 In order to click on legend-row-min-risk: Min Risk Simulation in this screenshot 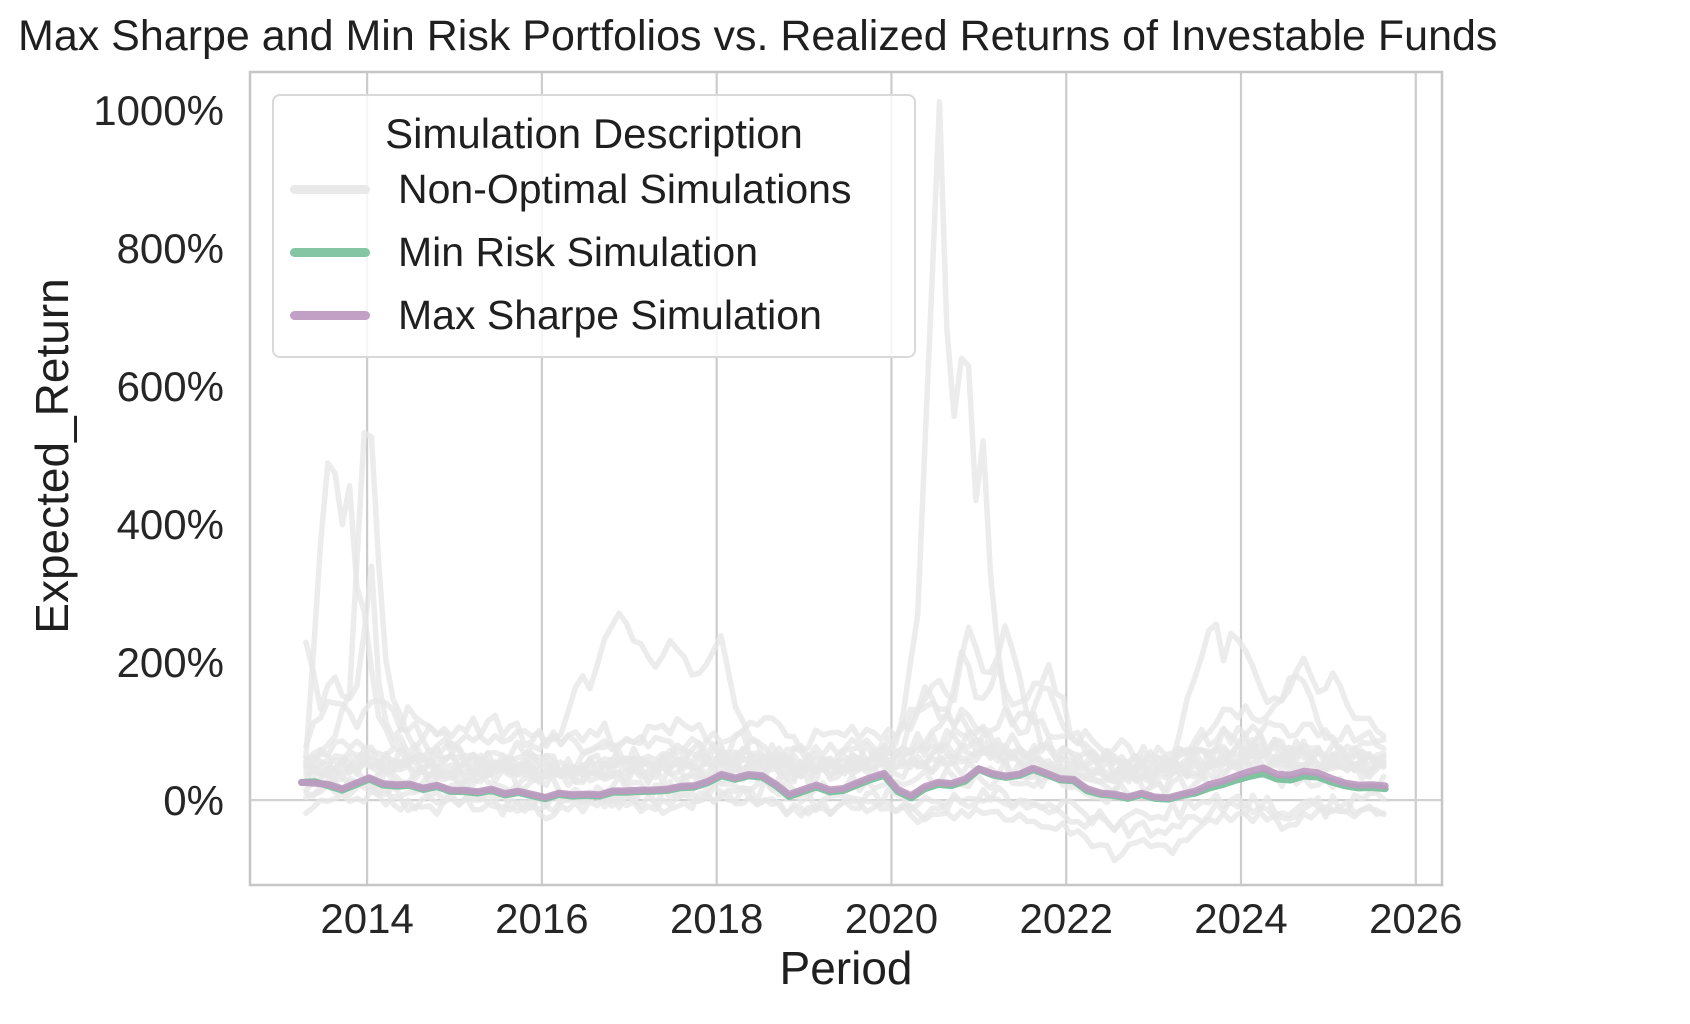, I will do `click(594, 252)`.